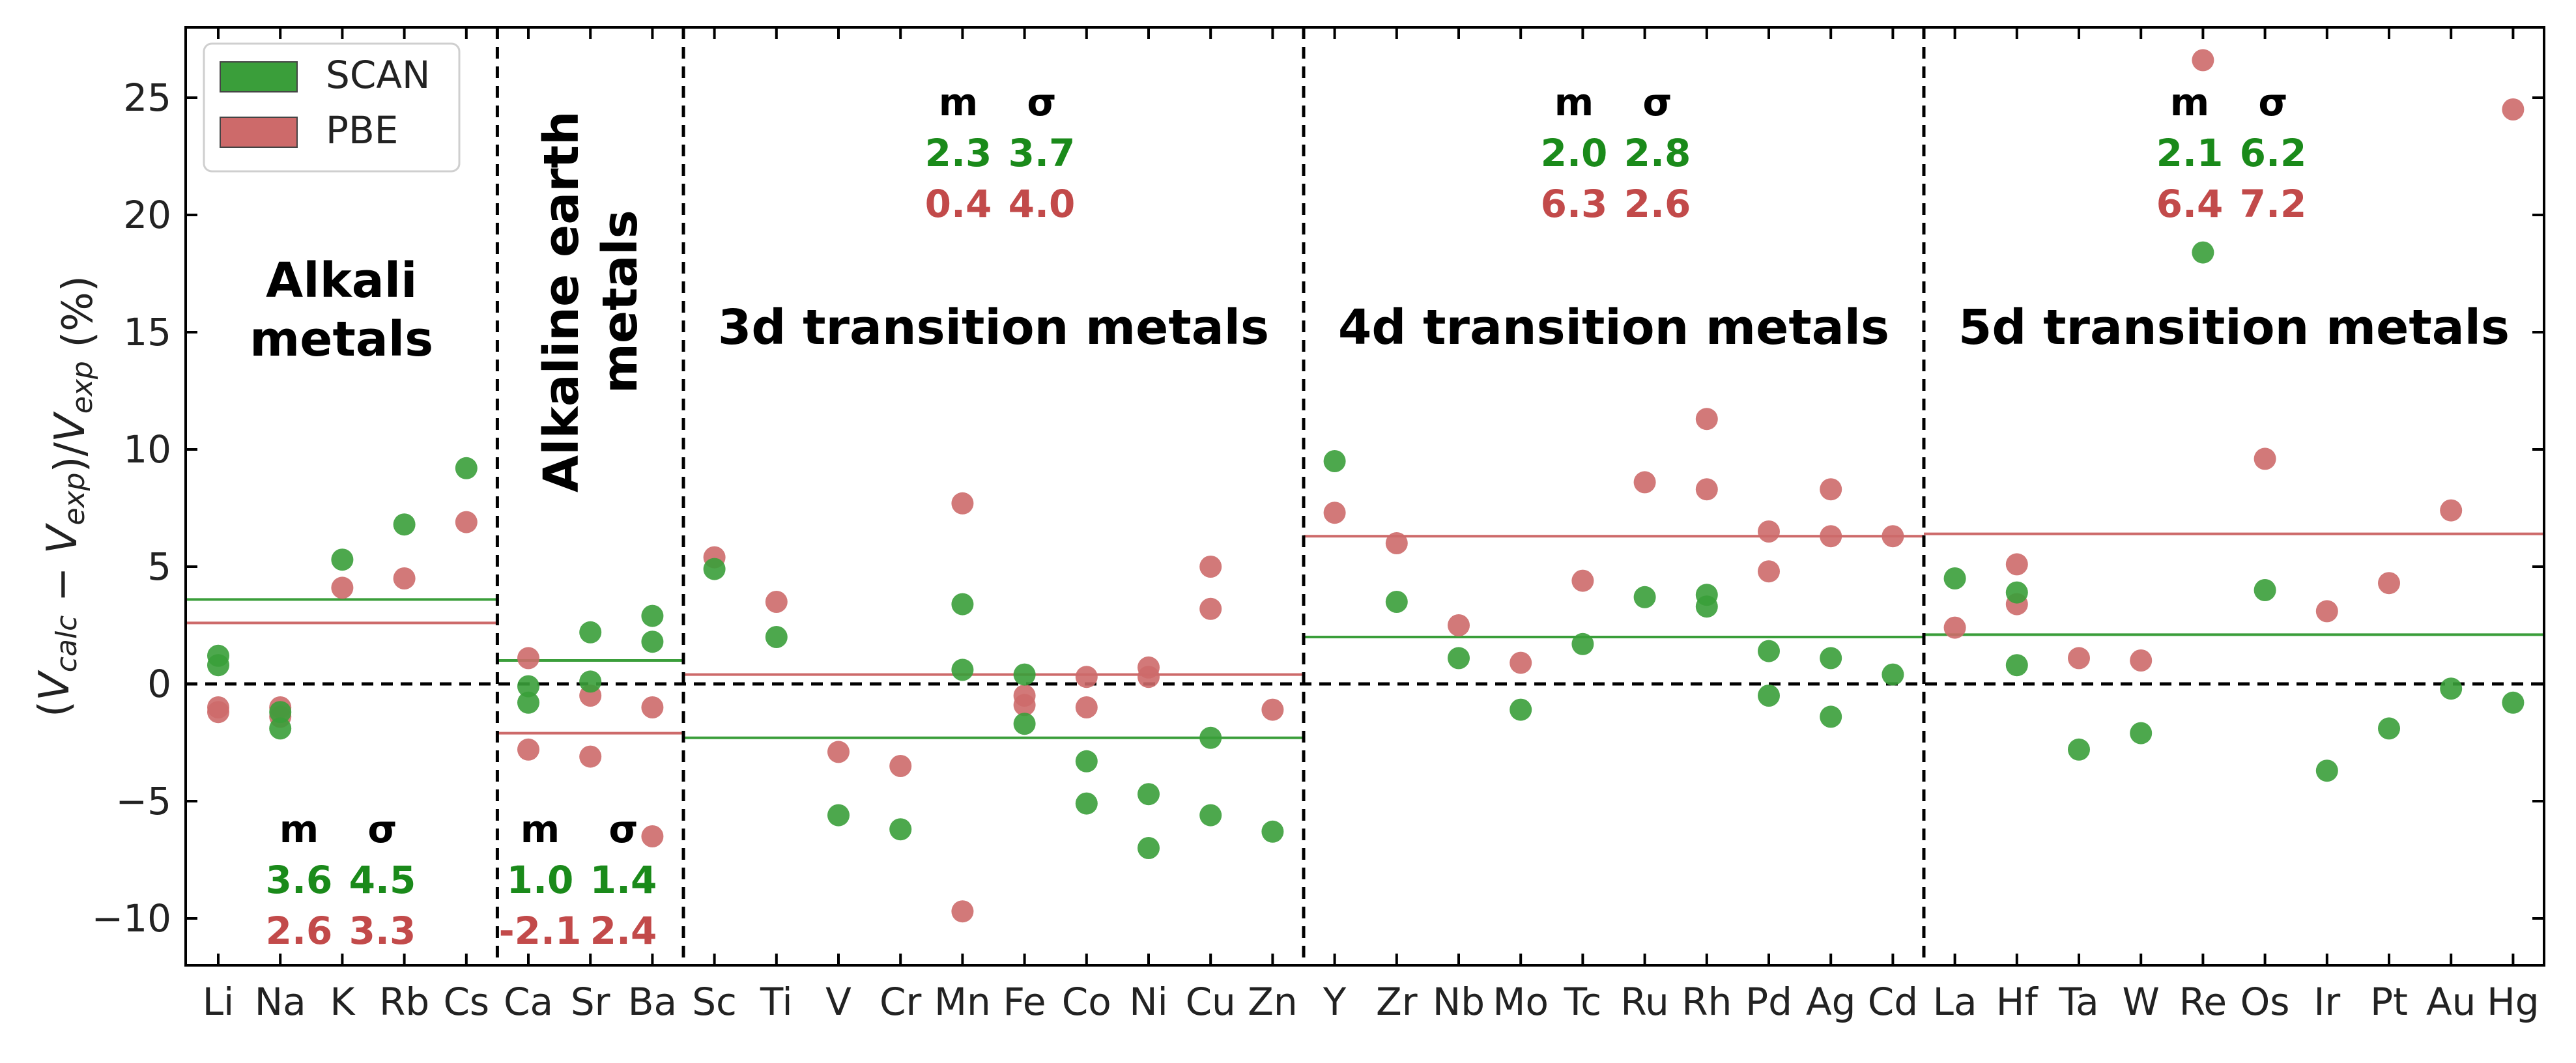 The image size is (2576, 1063). What do you see at coordinates (280, 1002) in the screenshot?
I see `x-tick-label-na: Na` at bounding box center [280, 1002].